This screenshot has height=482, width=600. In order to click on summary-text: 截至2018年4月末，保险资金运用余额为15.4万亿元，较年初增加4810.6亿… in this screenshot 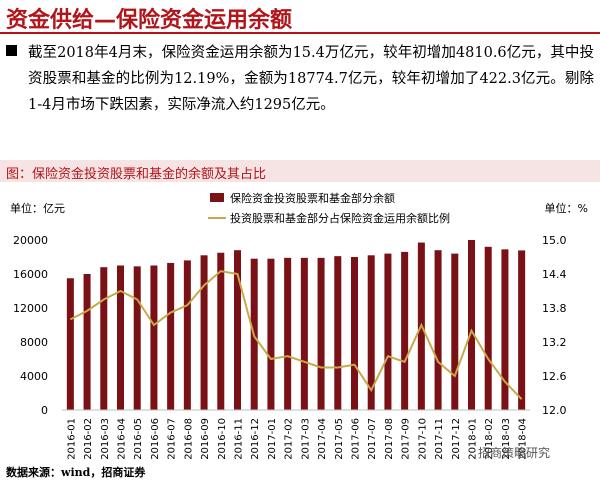, I will do `click(311, 79)`.